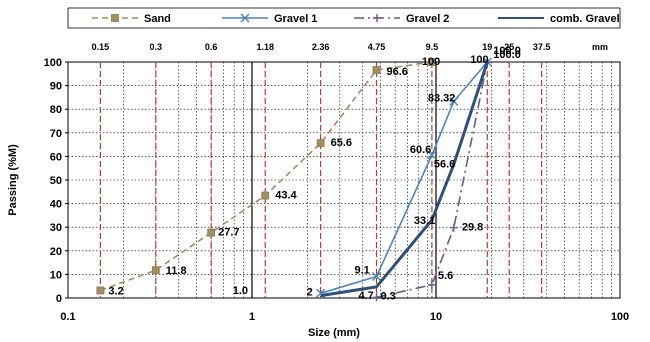 This screenshot has width=650, height=342. I want to click on data-label: 3.2, so click(115, 291).